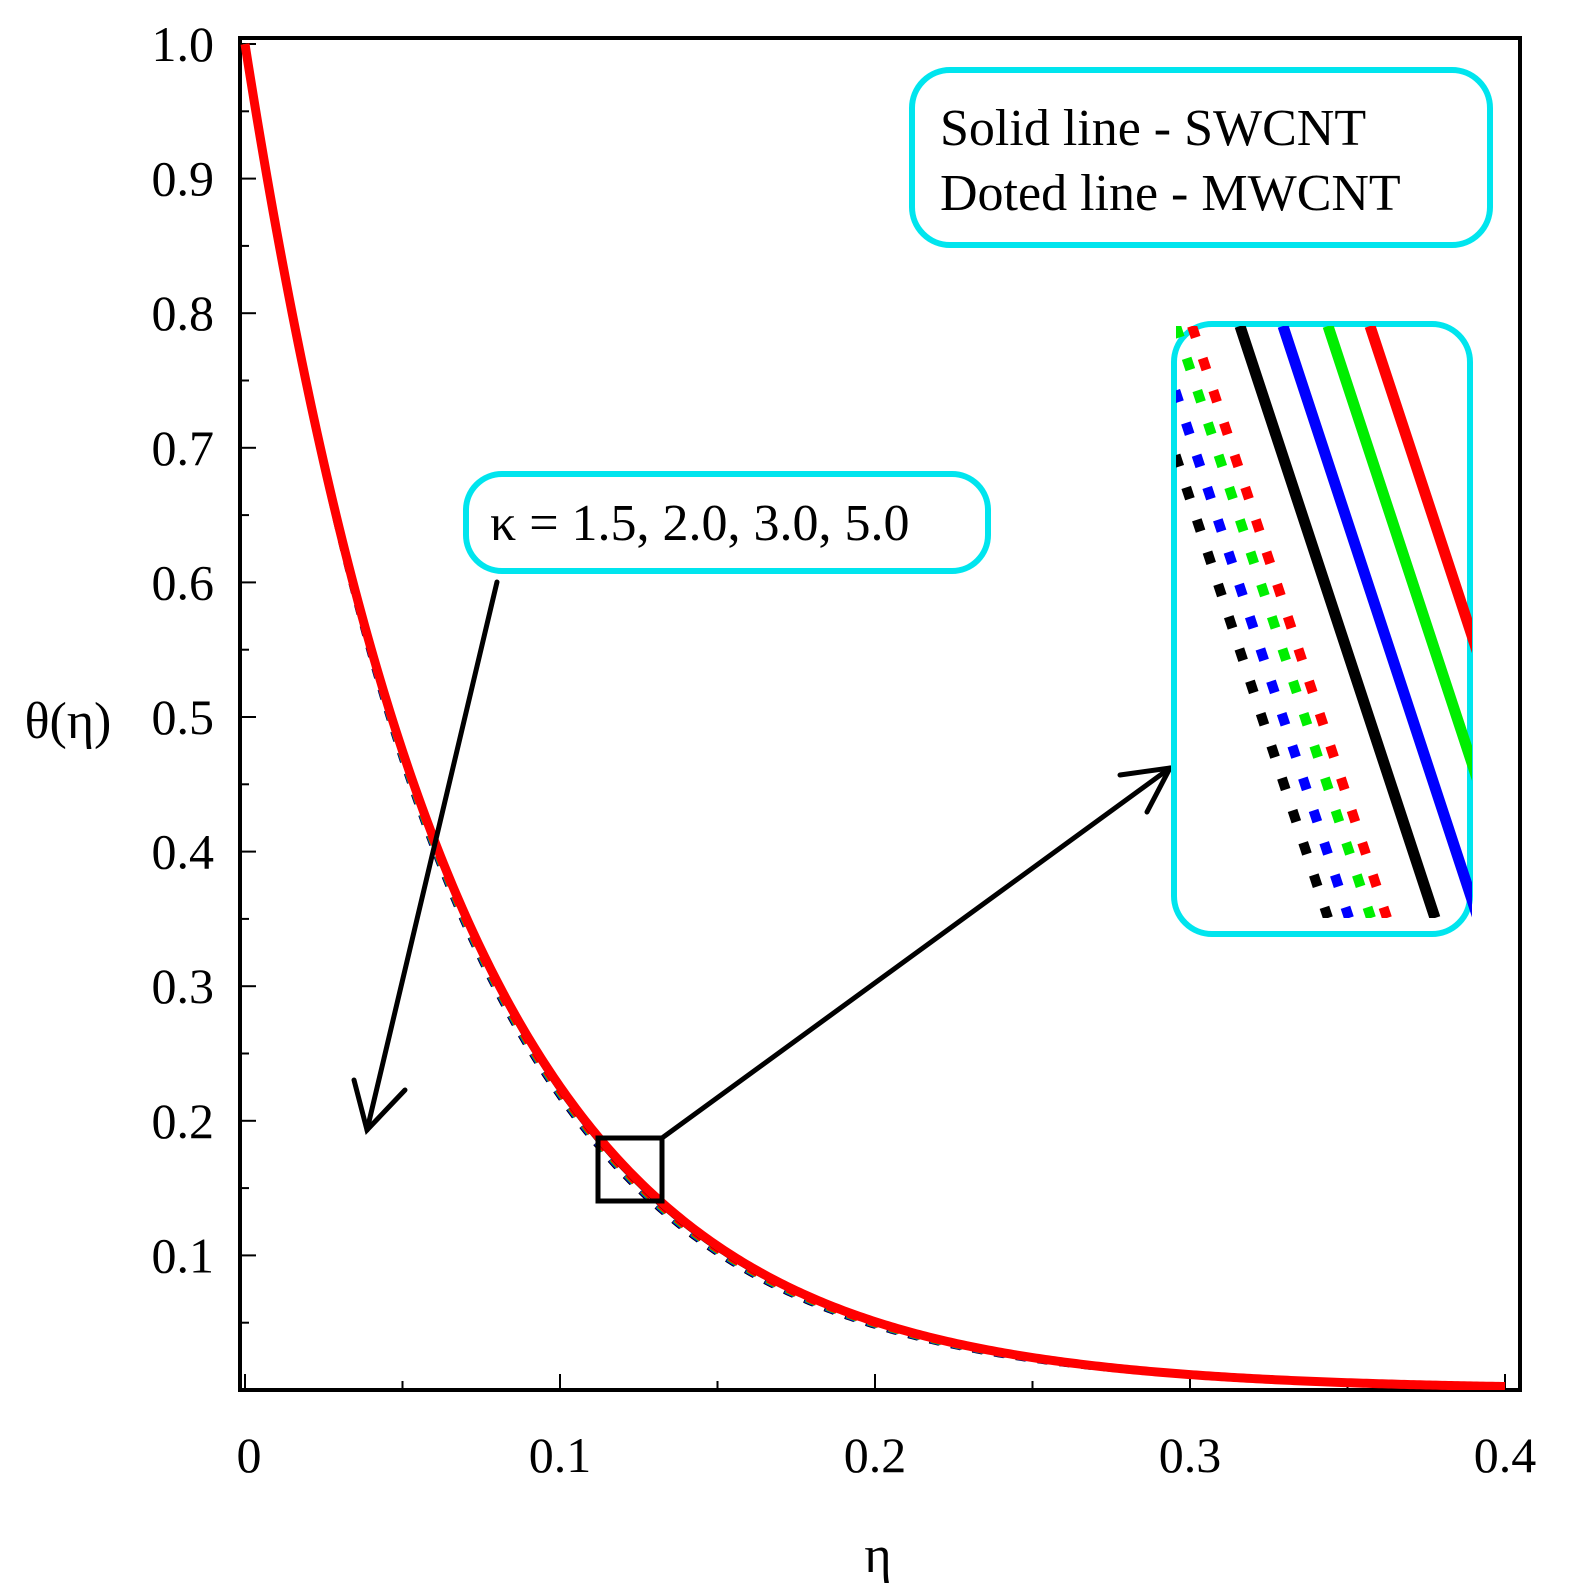 The height and width of the screenshot is (1585, 1578). I want to click on kappa-arrow-head, so click(379, 1106).